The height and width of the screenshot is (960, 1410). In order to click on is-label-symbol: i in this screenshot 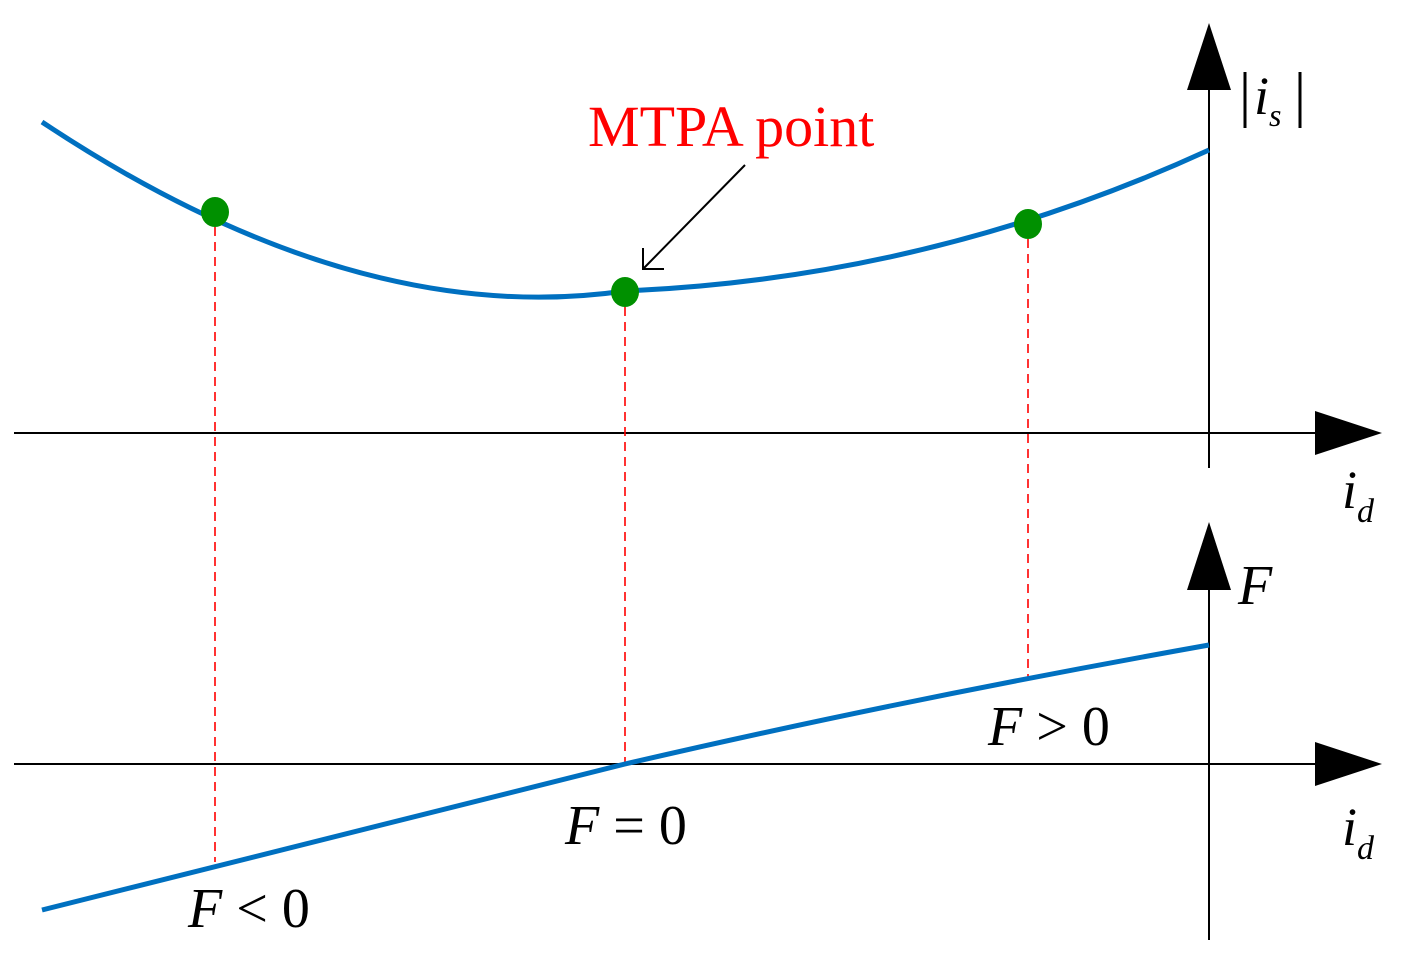, I will do `click(1261, 96)`.